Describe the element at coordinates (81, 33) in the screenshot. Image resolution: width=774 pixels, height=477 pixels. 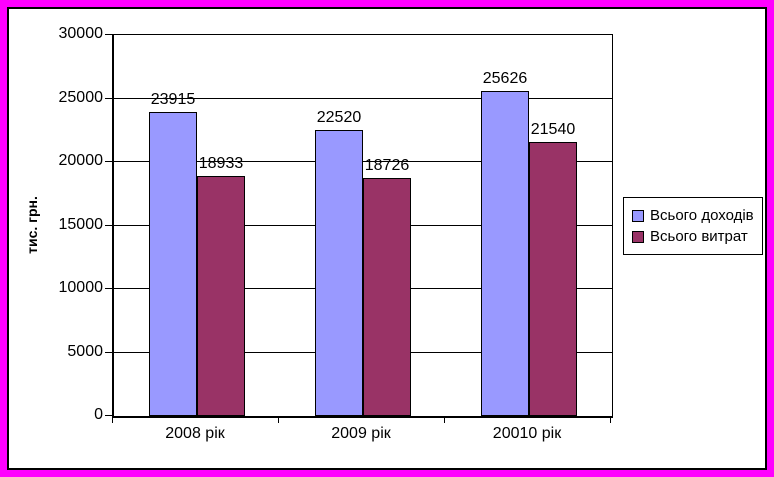
I see `y-axis-tick-label: 30000` at that location.